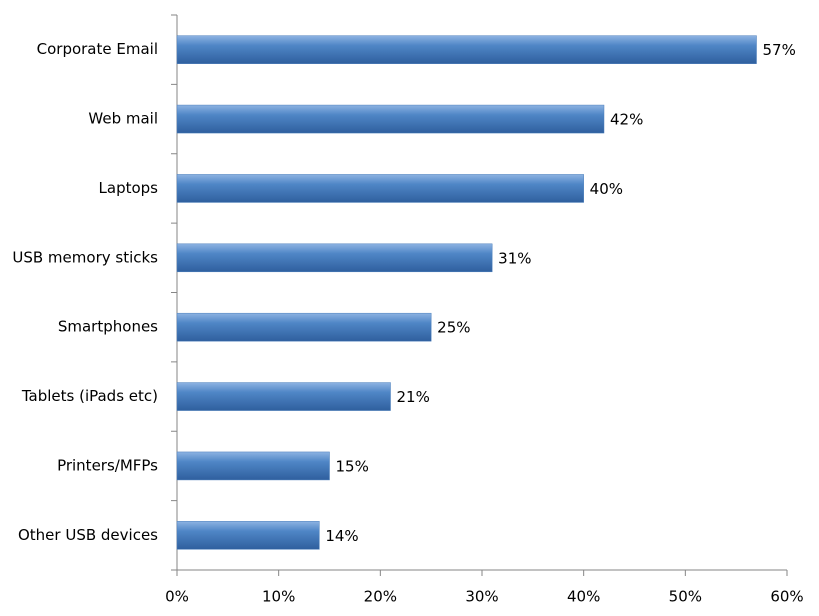 This screenshot has width=819, height=616. I want to click on y-tick-label: Other USB devices, so click(88, 535).